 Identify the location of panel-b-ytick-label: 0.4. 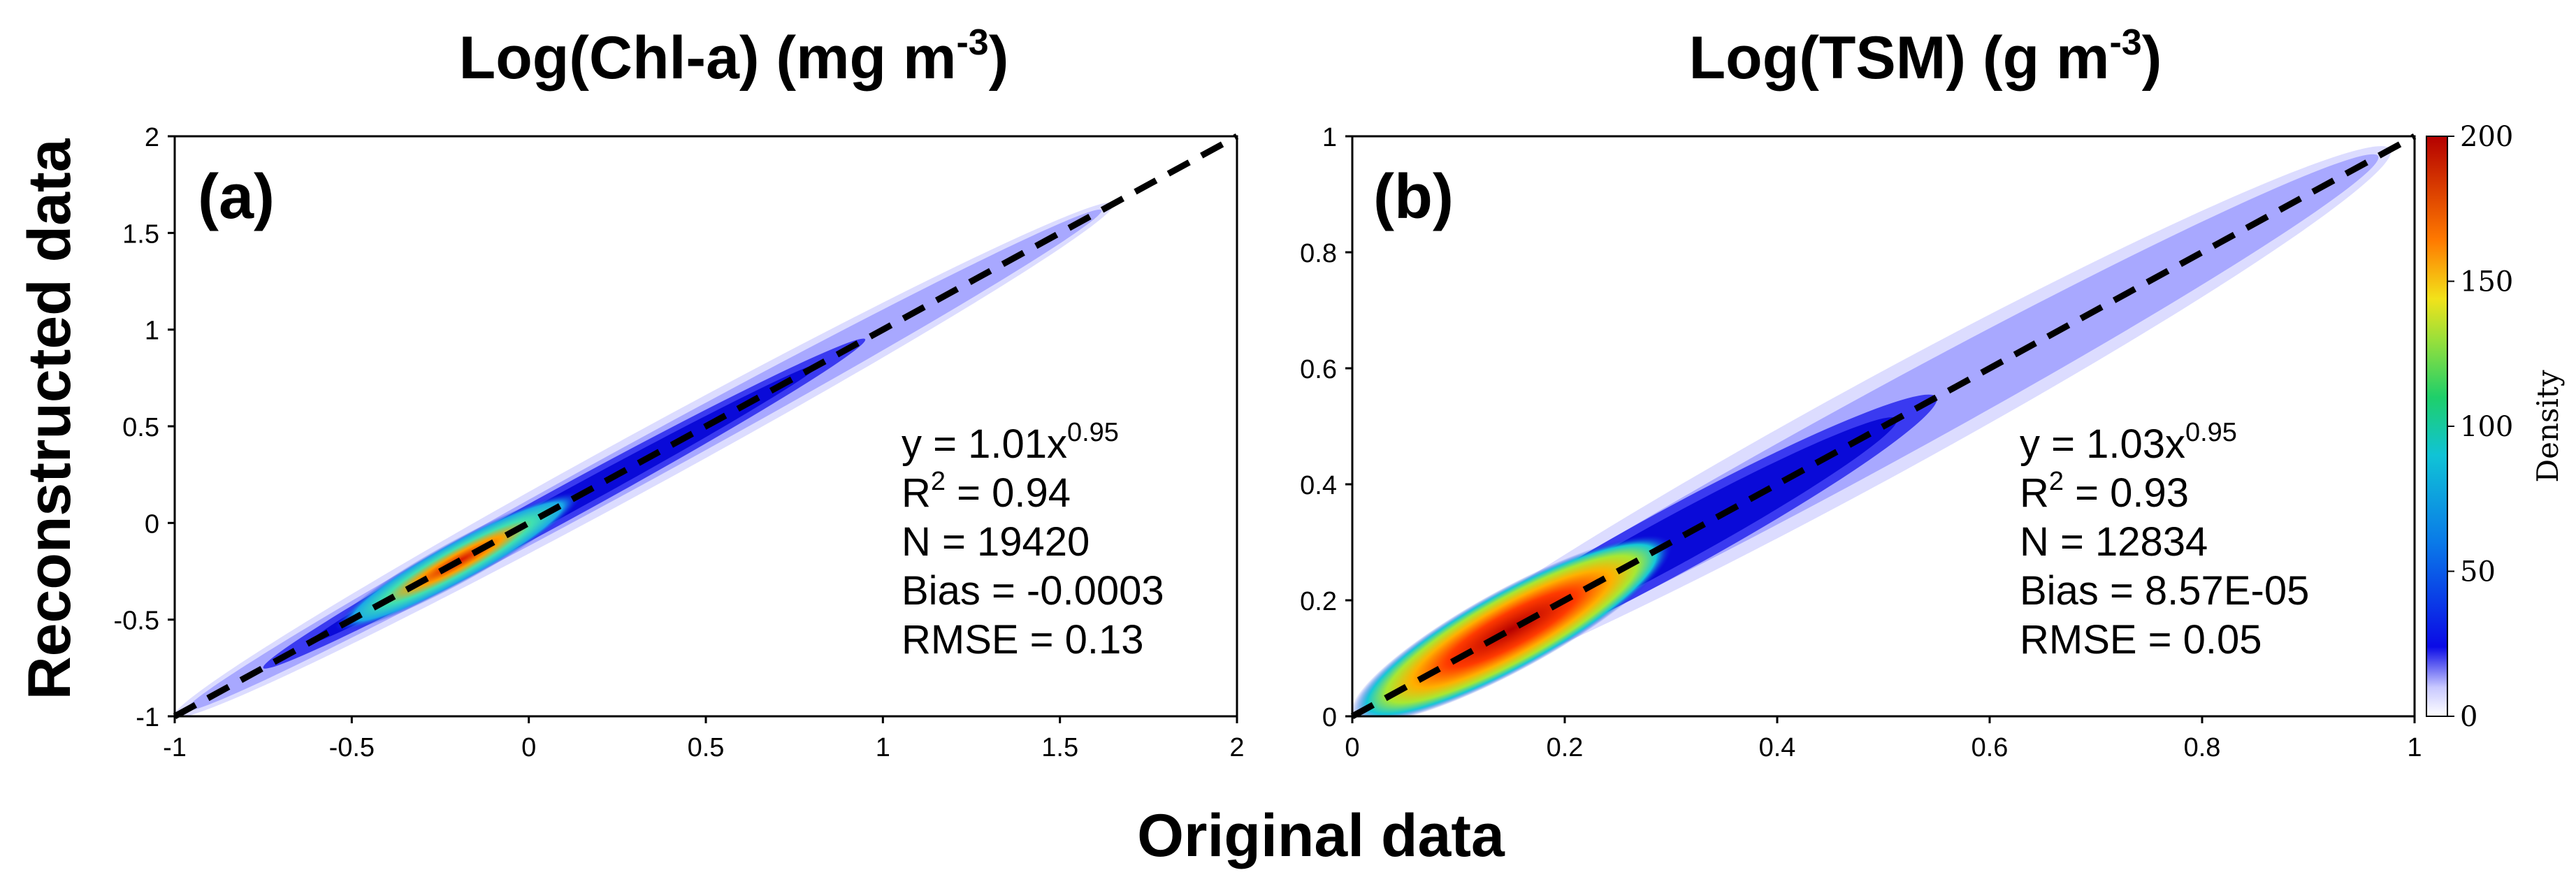
(1318, 486).